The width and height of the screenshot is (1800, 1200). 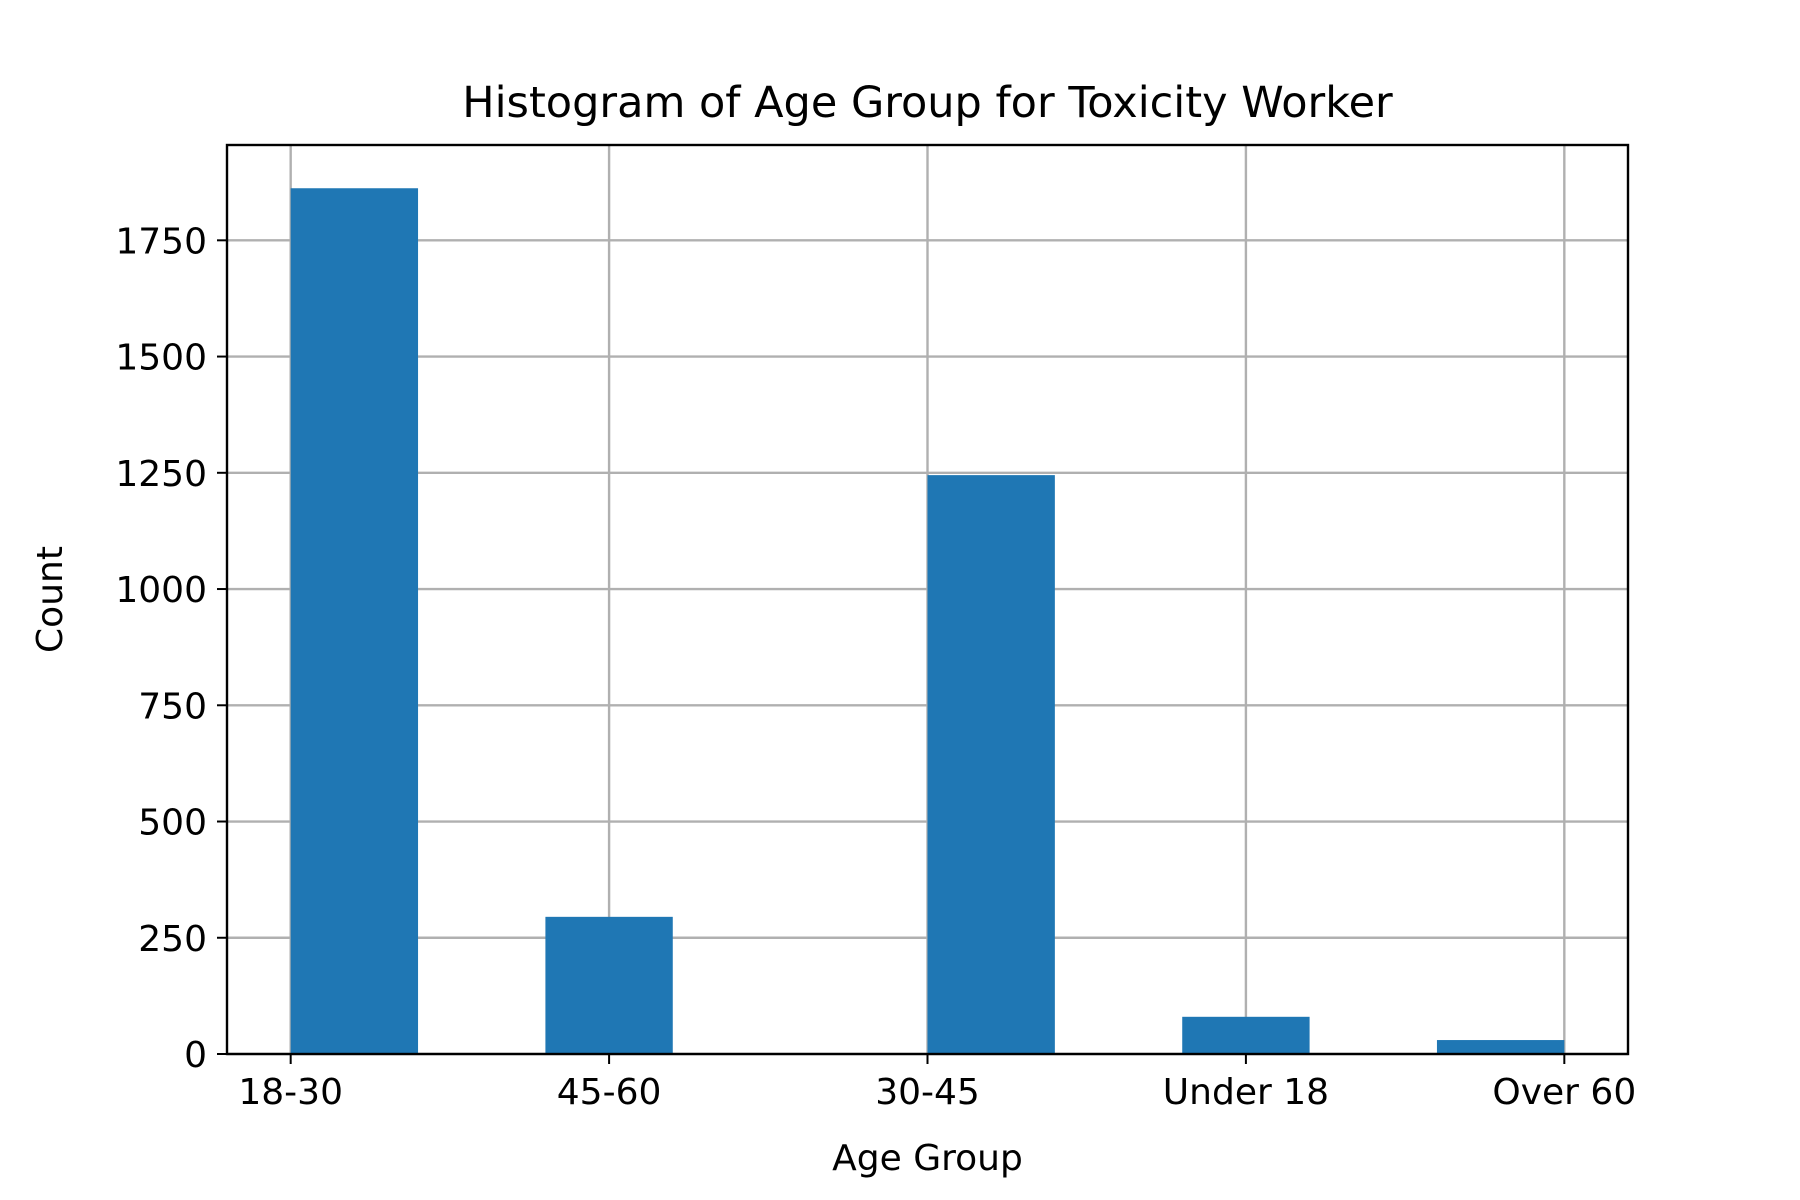 I want to click on y-tick-label: 500, so click(x=172, y=823).